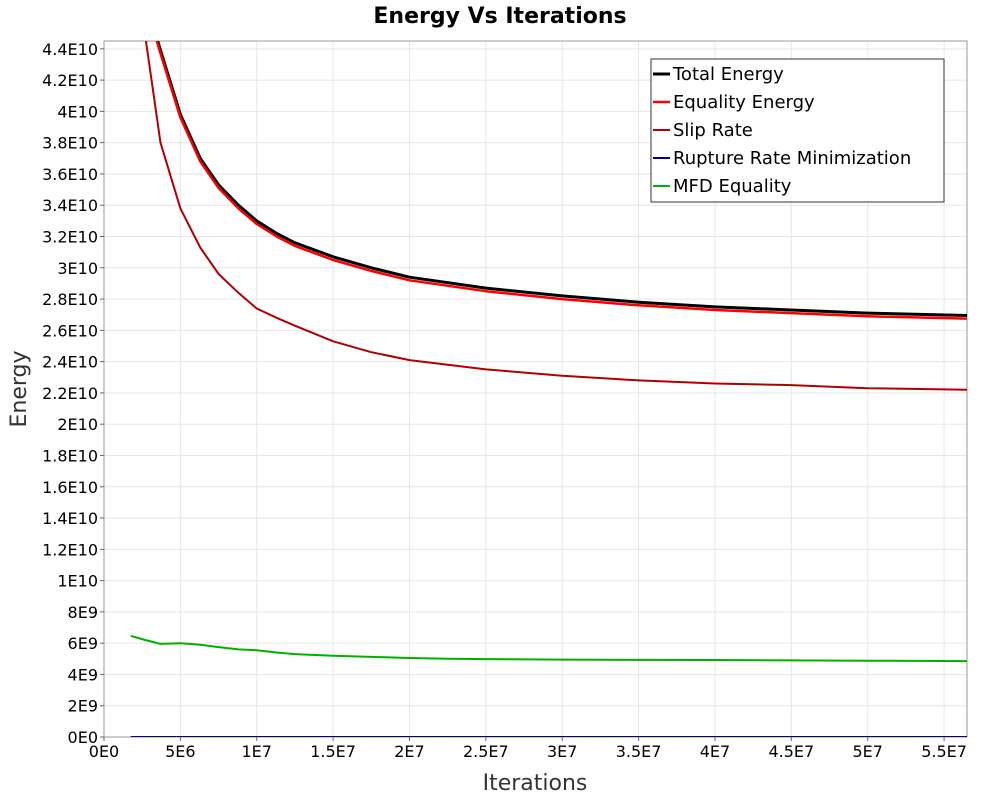 This screenshot has width=1000, height=800. Describe the element at coordinates (535, 783) in the screenshot. I see `x-axis-title: Iterations` at that location.